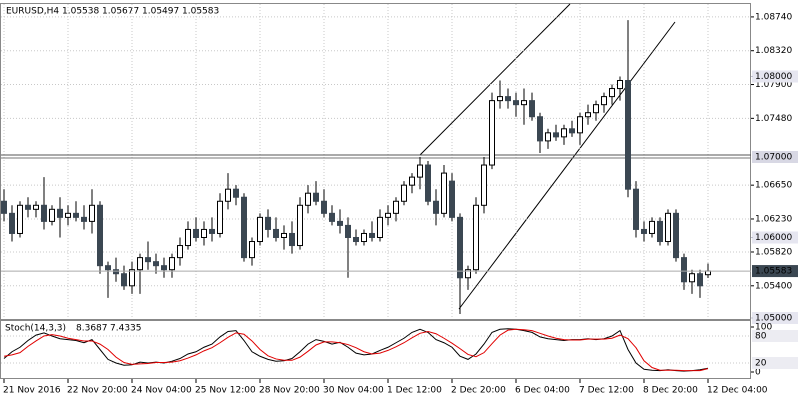  I want to click on hline-label: 1.07000, so click(773, 157).